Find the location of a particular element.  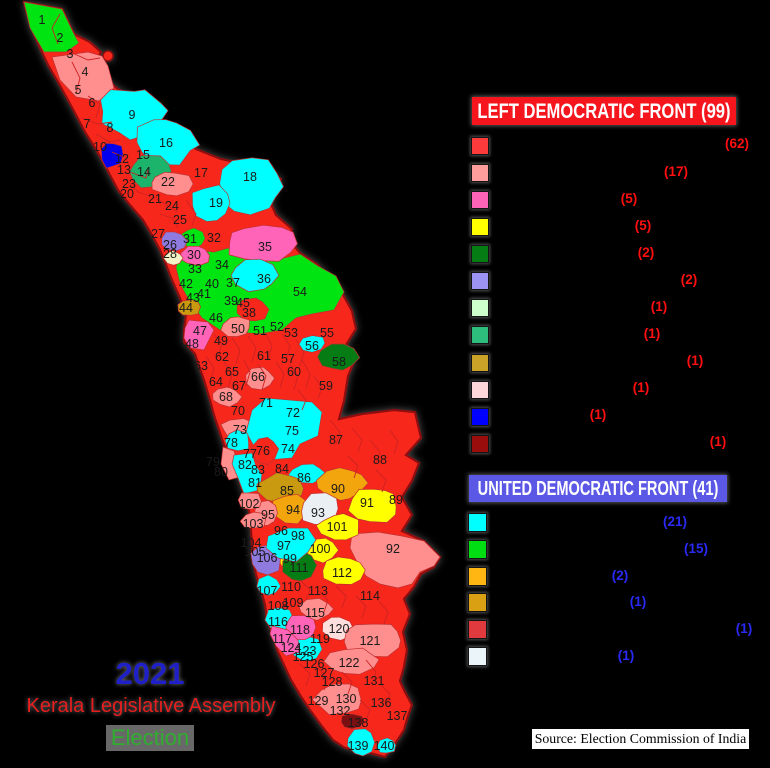

svg-text: 115 is located at coordinates (315, 613).